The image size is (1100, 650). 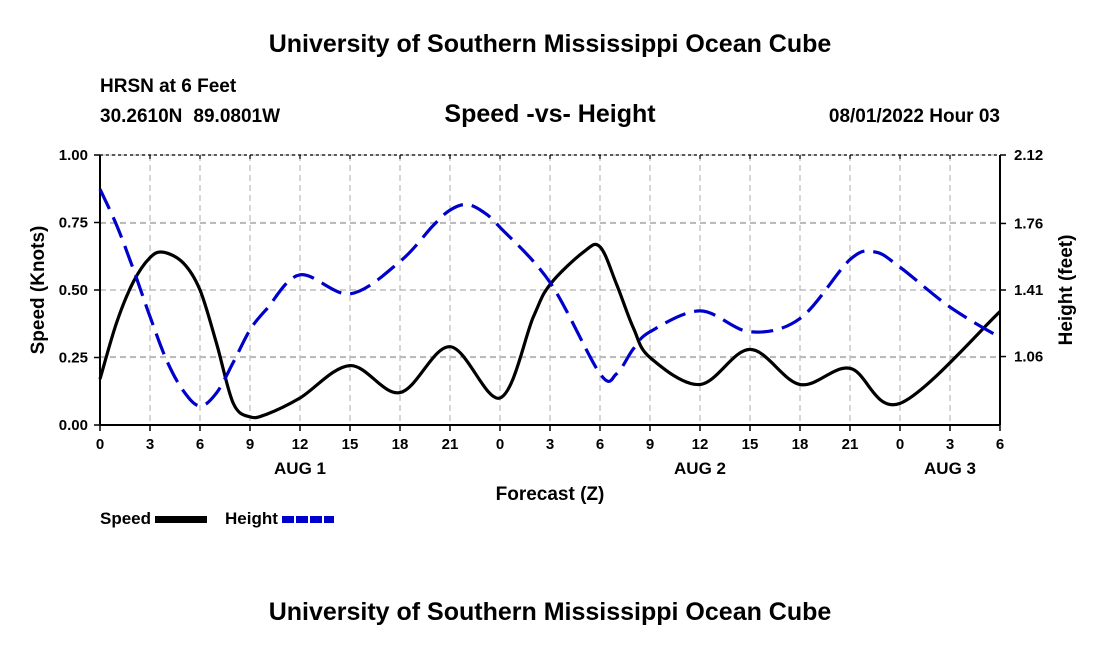 I want to click on right-y-tick-label: 2.12, so click(x=1028, y=155).